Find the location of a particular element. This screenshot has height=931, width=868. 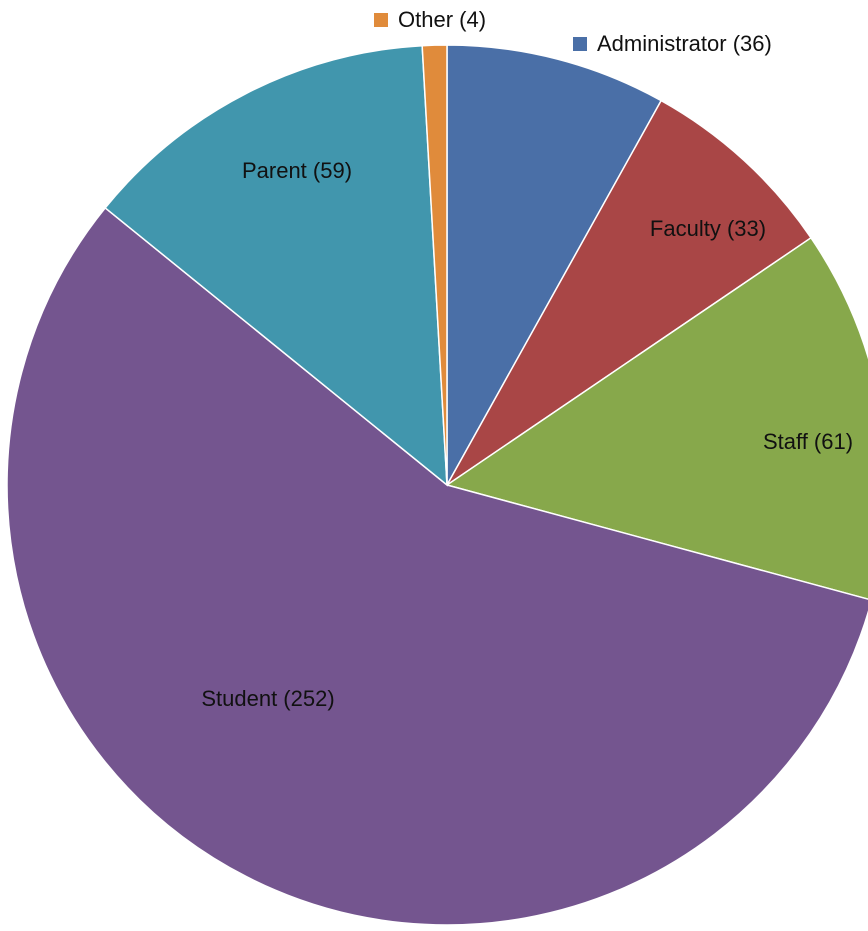

slice-label: Student (252) is located at coordinates (267, 698).